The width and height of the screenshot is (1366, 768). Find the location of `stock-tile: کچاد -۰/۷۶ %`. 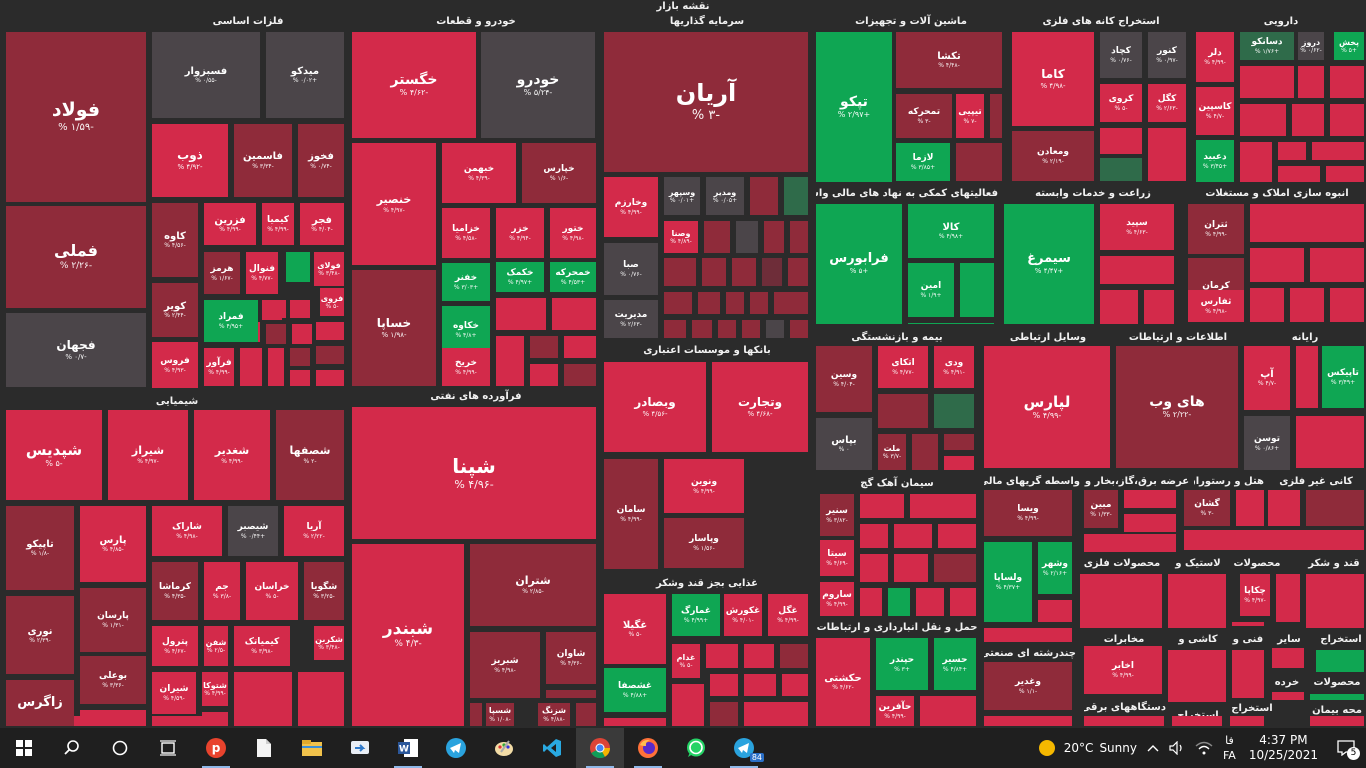

stock-tile: کچاد -۰/۷۶ % is located at coordinates (1121, 55).